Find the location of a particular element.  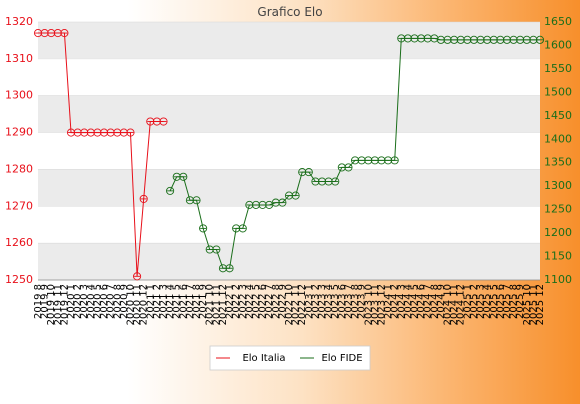

x-tick-label: 2022 8 is located at coordinates (276, 301).